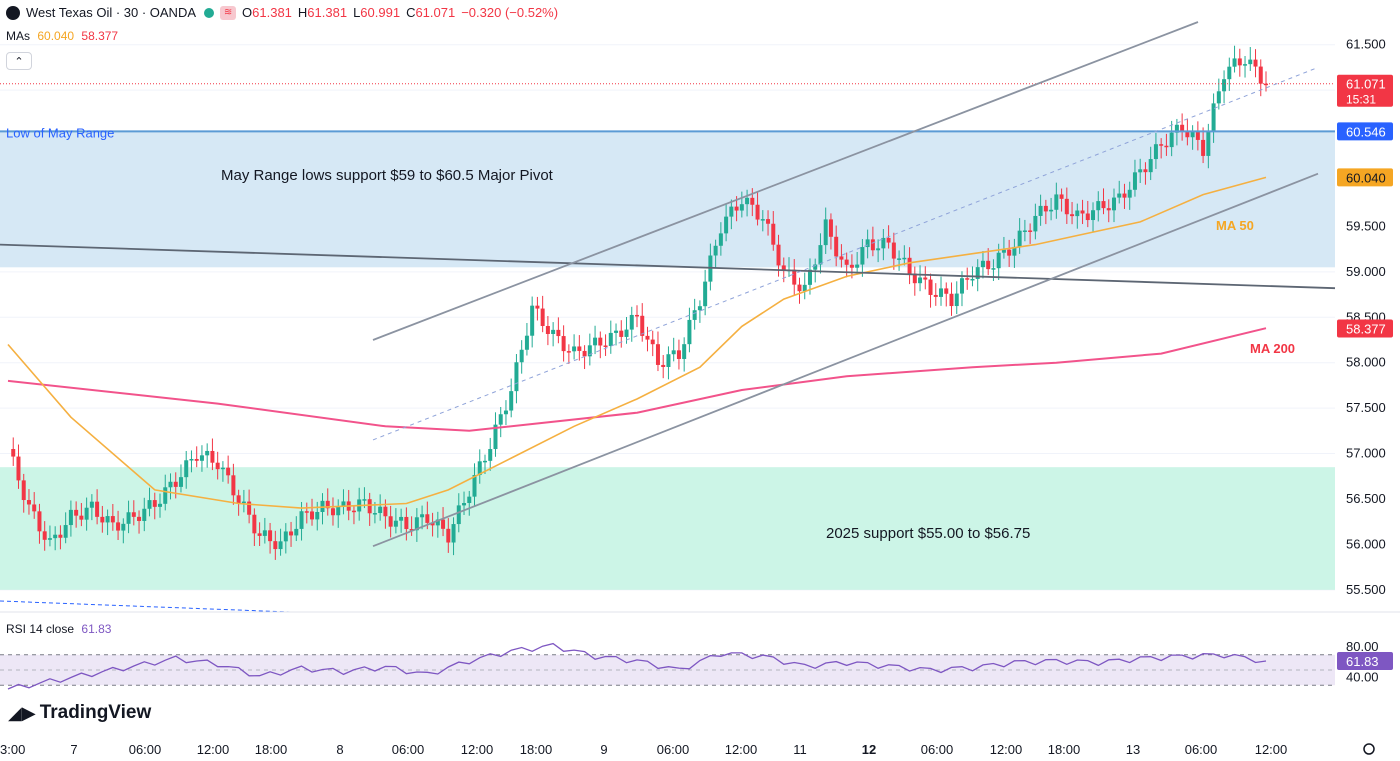 The image size is (1400, 761). What do you see at coordinates (477, 749) in the screenshot?
I see `x-tick-label: 12:00` at bounding box center [477, 749].